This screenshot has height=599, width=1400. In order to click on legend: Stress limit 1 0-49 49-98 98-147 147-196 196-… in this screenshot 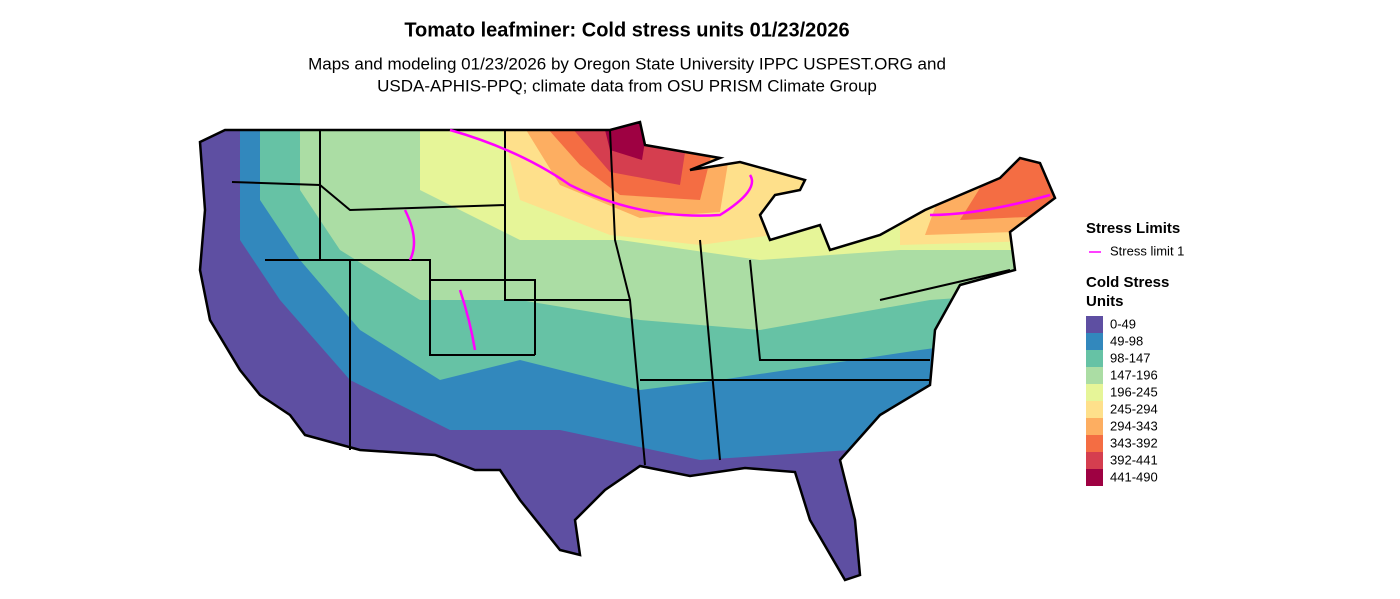, I will do `click(1135, 364)`.